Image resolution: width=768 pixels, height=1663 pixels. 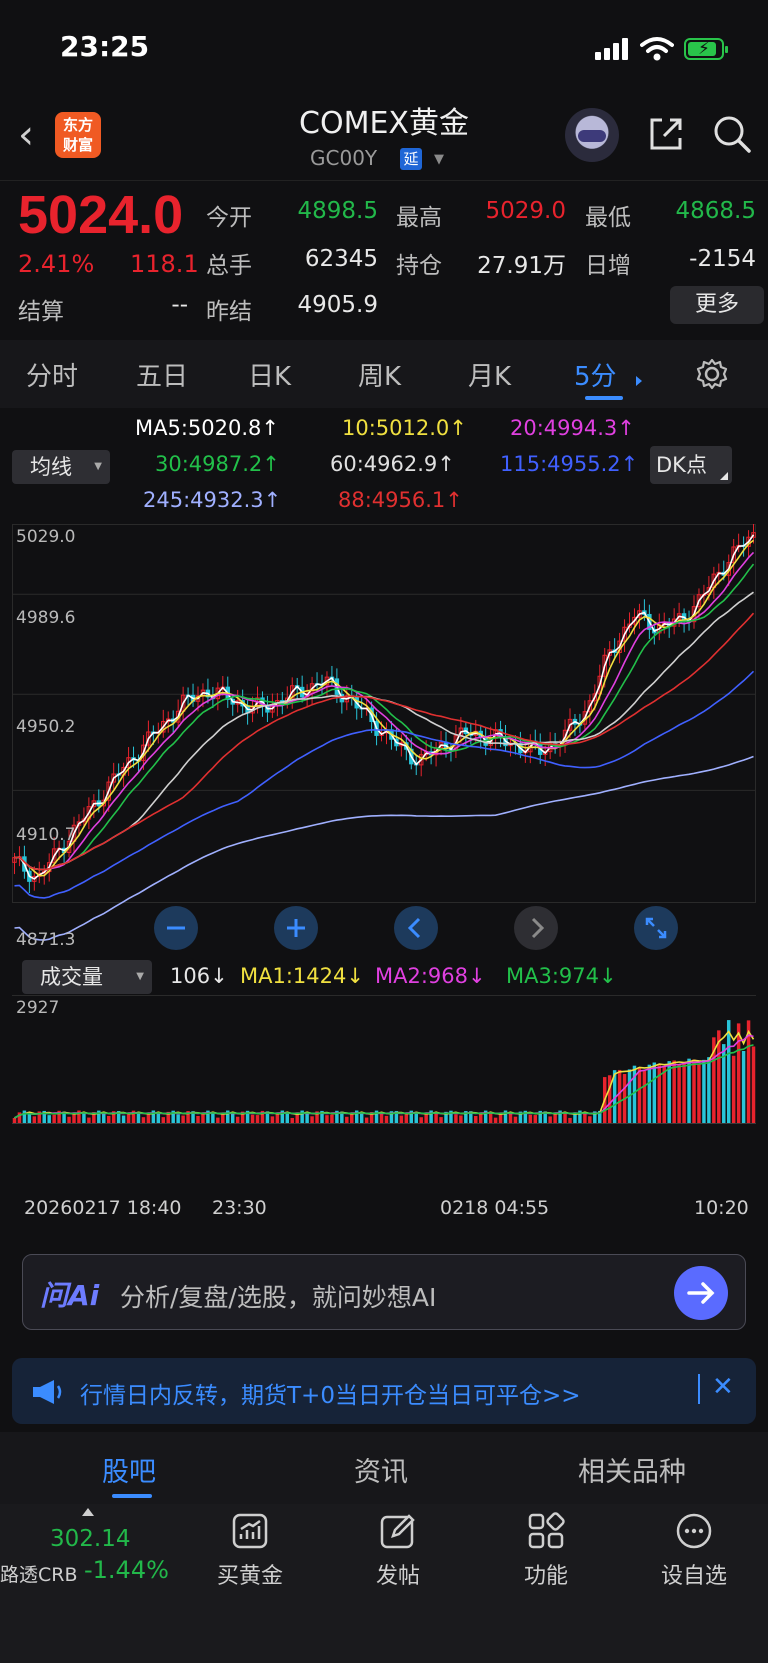 I want to click on volume-indicator-selector: 成交量 ▼, so click(x=87, y=977).